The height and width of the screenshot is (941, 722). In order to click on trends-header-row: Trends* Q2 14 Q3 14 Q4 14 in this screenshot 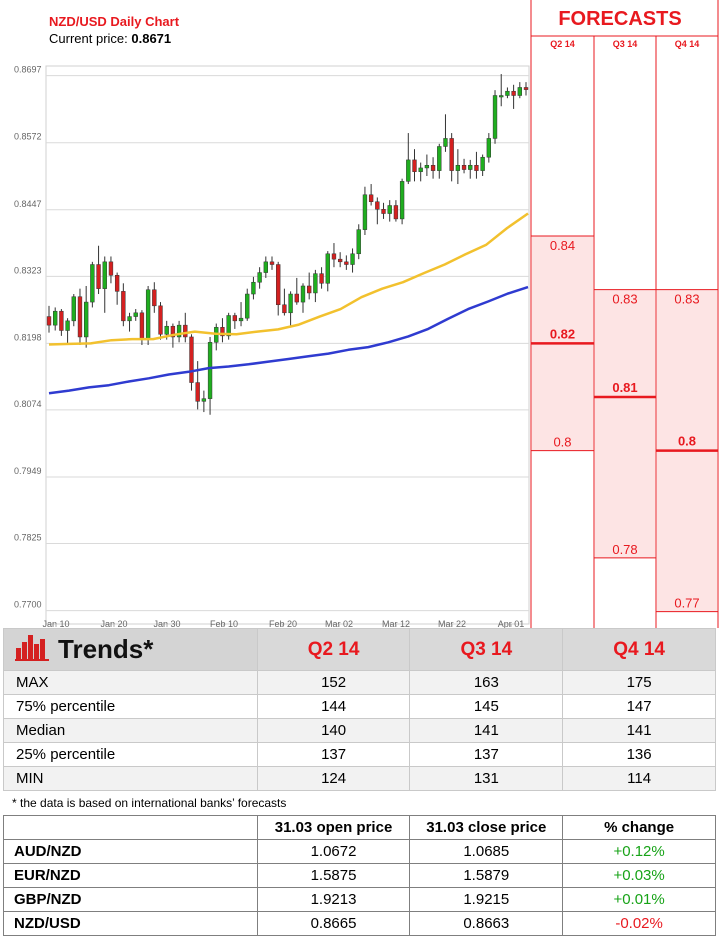, I will do `click(359, 649)`.